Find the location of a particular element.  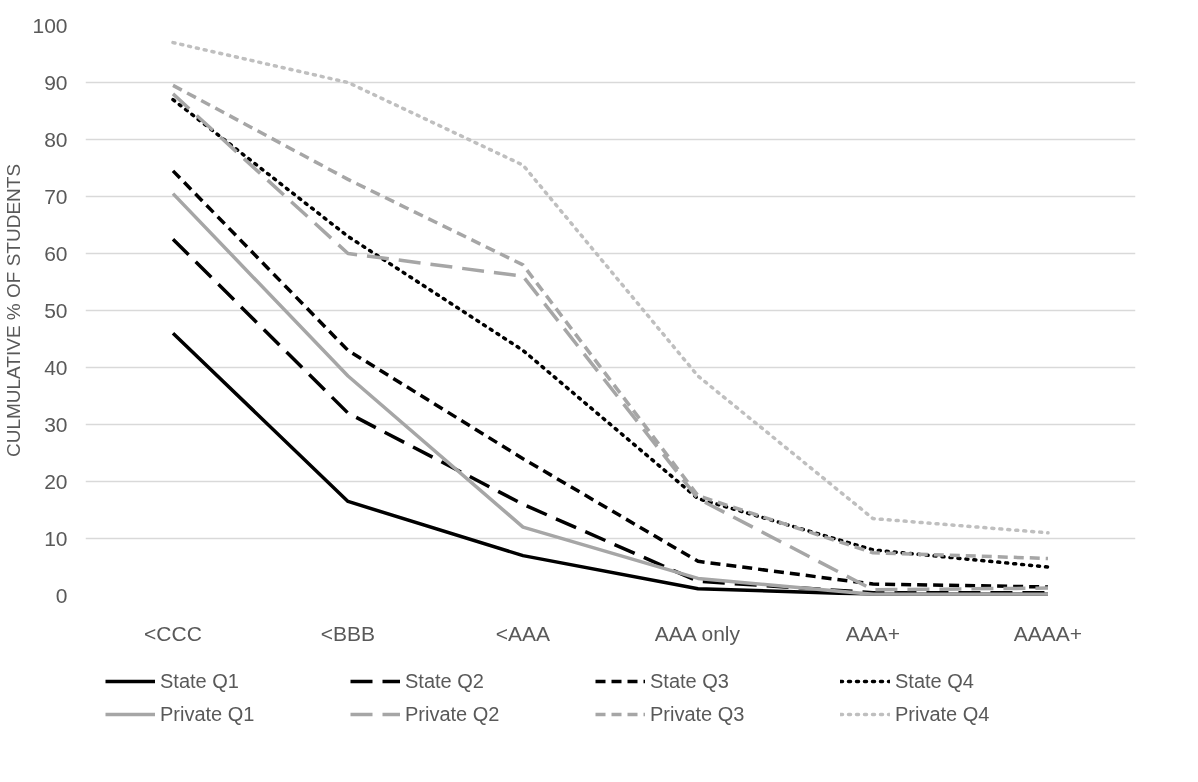

y-tick-label: 20 is located at coordinates (56, 481).